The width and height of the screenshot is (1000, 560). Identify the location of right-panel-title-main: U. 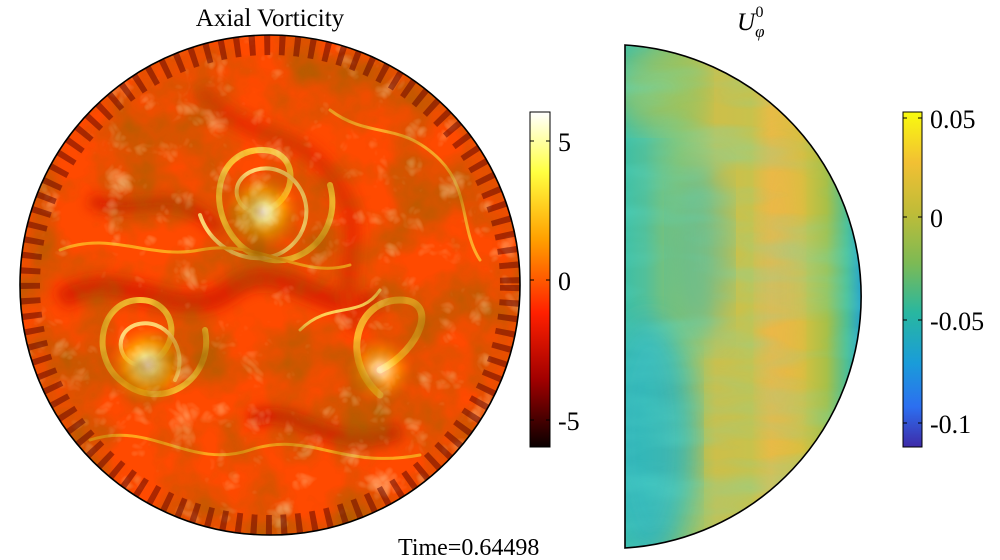
(747, 22).